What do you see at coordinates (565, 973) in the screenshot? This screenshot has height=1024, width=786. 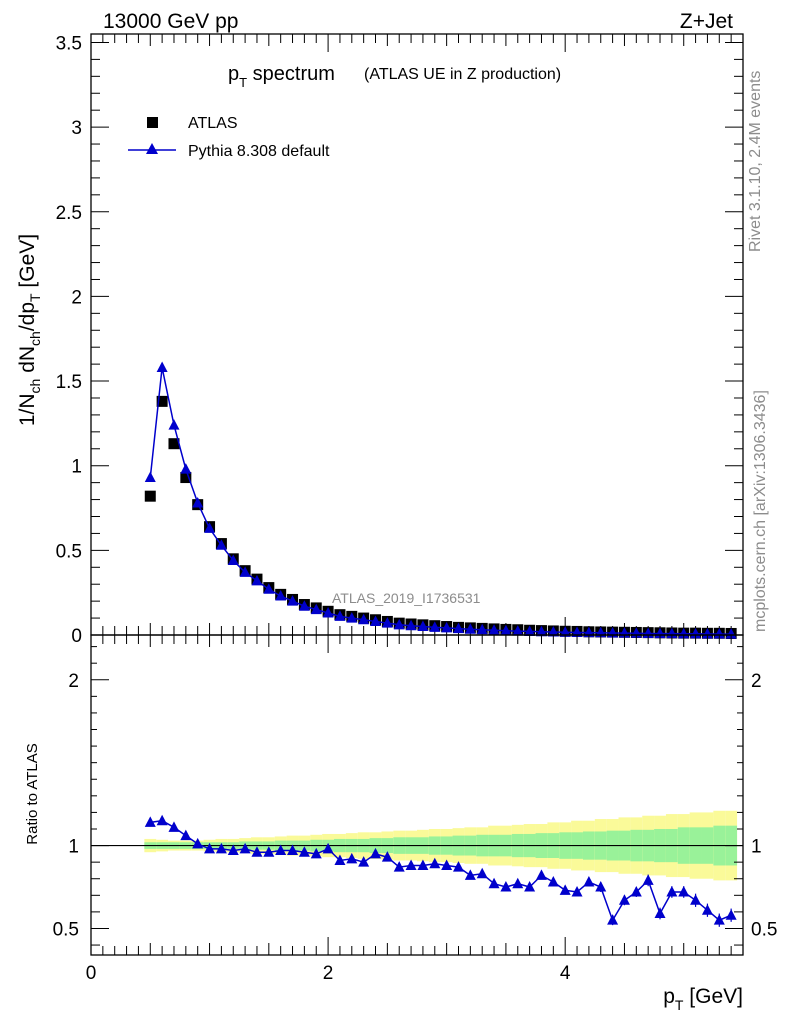 I see `ratio-xtick-label: 4` at bounding box center [565, 973].